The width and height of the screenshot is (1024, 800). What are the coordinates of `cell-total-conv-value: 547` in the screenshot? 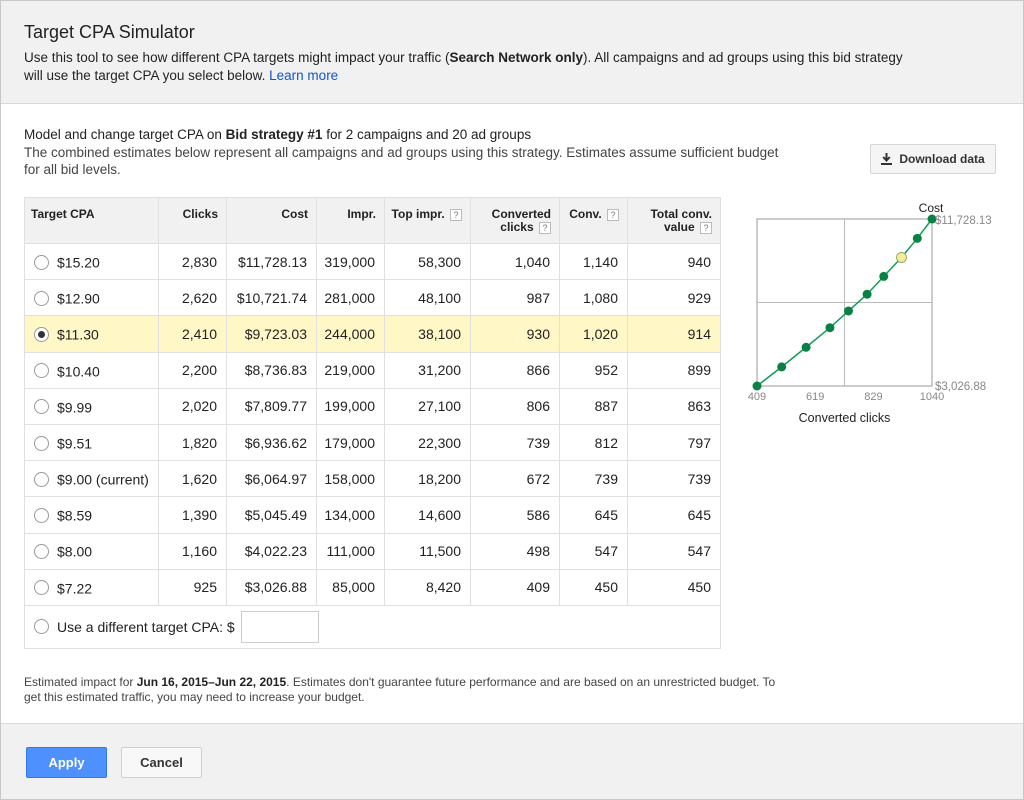 It's located at (674, 551).